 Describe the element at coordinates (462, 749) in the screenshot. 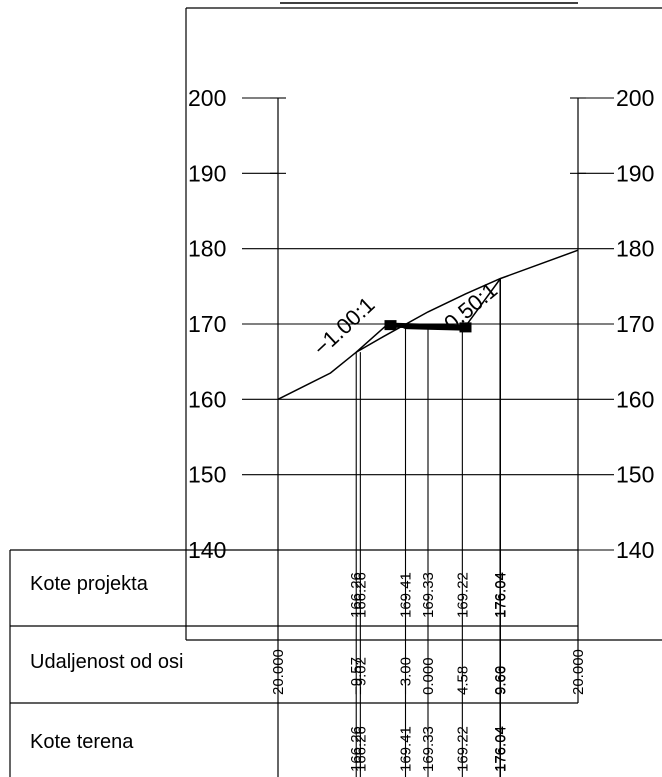

I see `kote-terena-value: 169.22` at that location.